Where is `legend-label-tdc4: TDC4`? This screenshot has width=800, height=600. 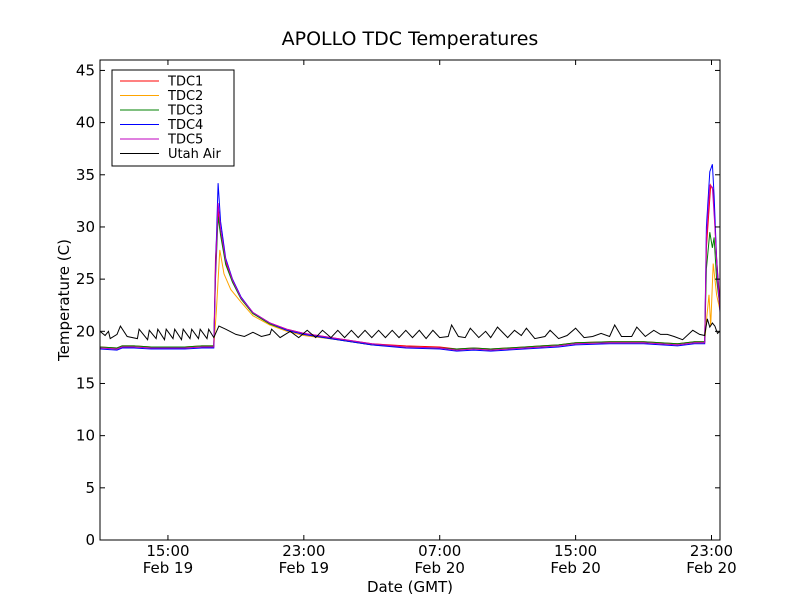 legend-label-tdc4: TDC4 is located at coordinates (185, 125).